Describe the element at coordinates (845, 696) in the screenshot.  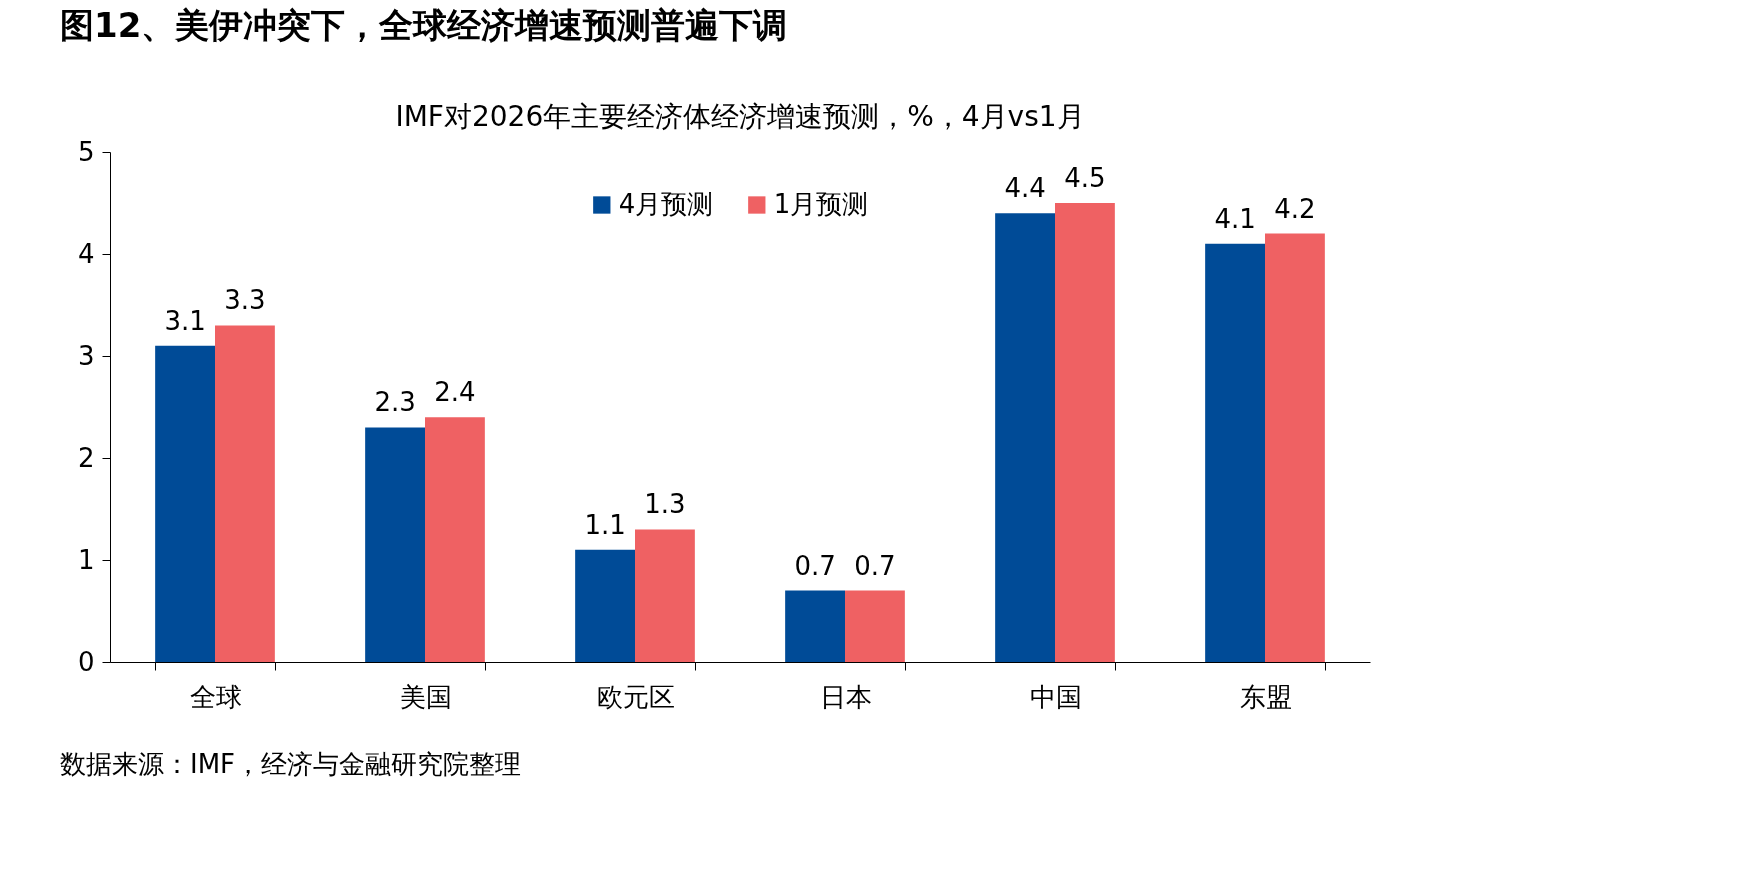
I see `x-tick-label: 日本` at that location.